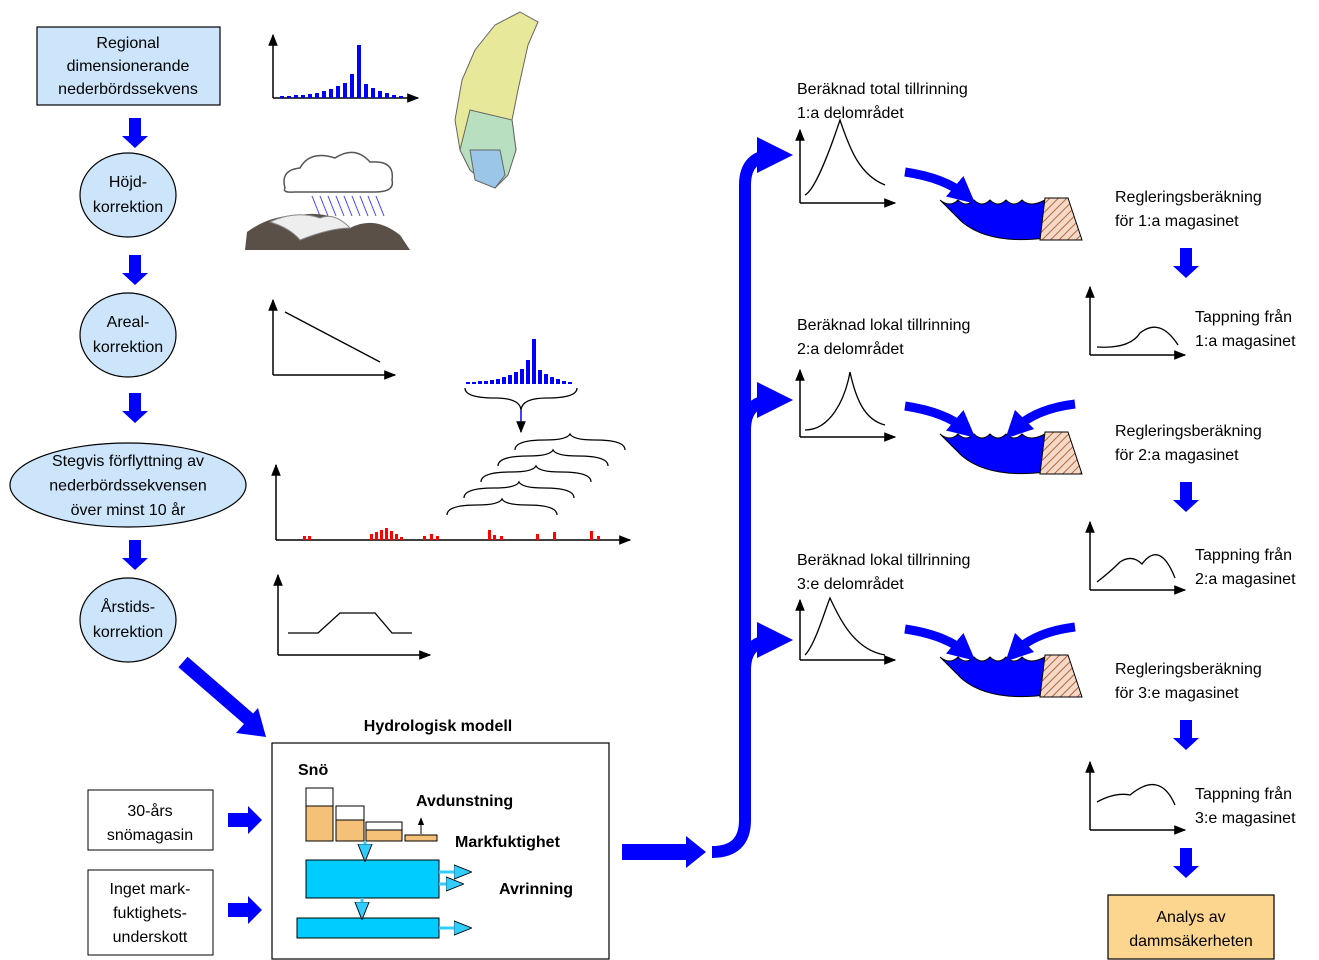  I want to click on input-label: underskott, so click(150, 937).